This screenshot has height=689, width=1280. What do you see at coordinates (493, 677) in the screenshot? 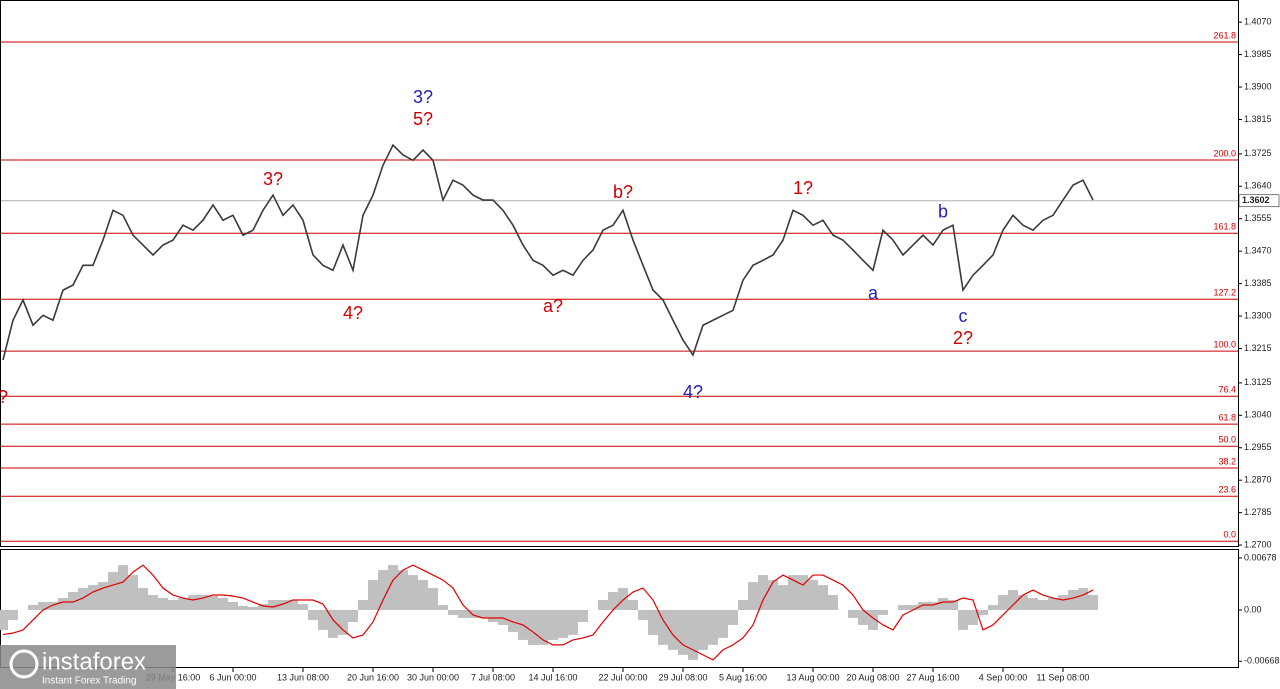
I see `x-tick-label: 7 Jul 08:00` at bounding box center [493, 677].